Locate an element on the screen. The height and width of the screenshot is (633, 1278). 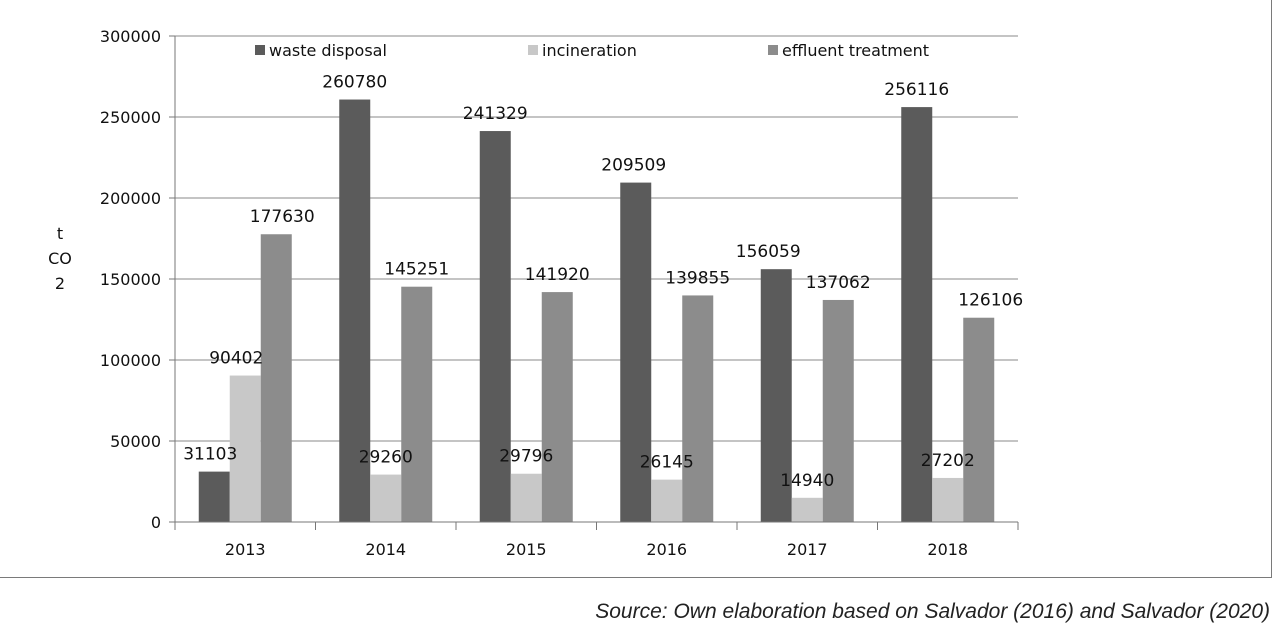
data-label: 141920 is located at coordinates (557, 275).